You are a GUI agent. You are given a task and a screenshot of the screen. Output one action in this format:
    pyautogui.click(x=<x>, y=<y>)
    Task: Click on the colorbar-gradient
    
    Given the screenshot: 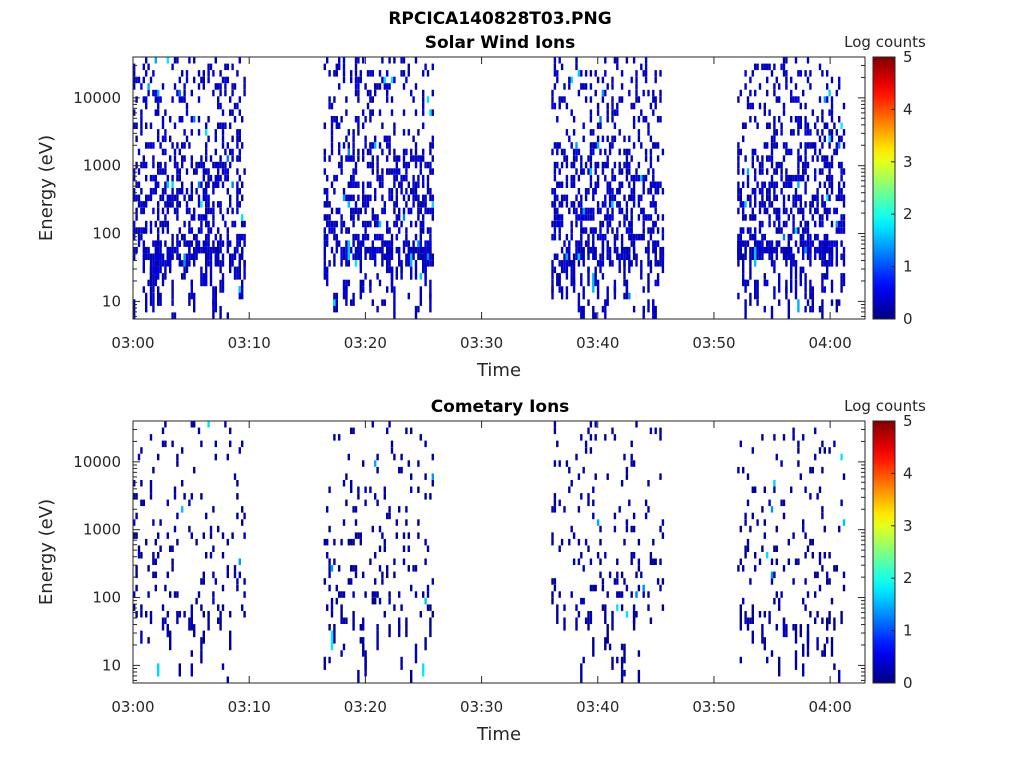 What is the action you would take?
    pyautogui.click(x=884, y=188)
    